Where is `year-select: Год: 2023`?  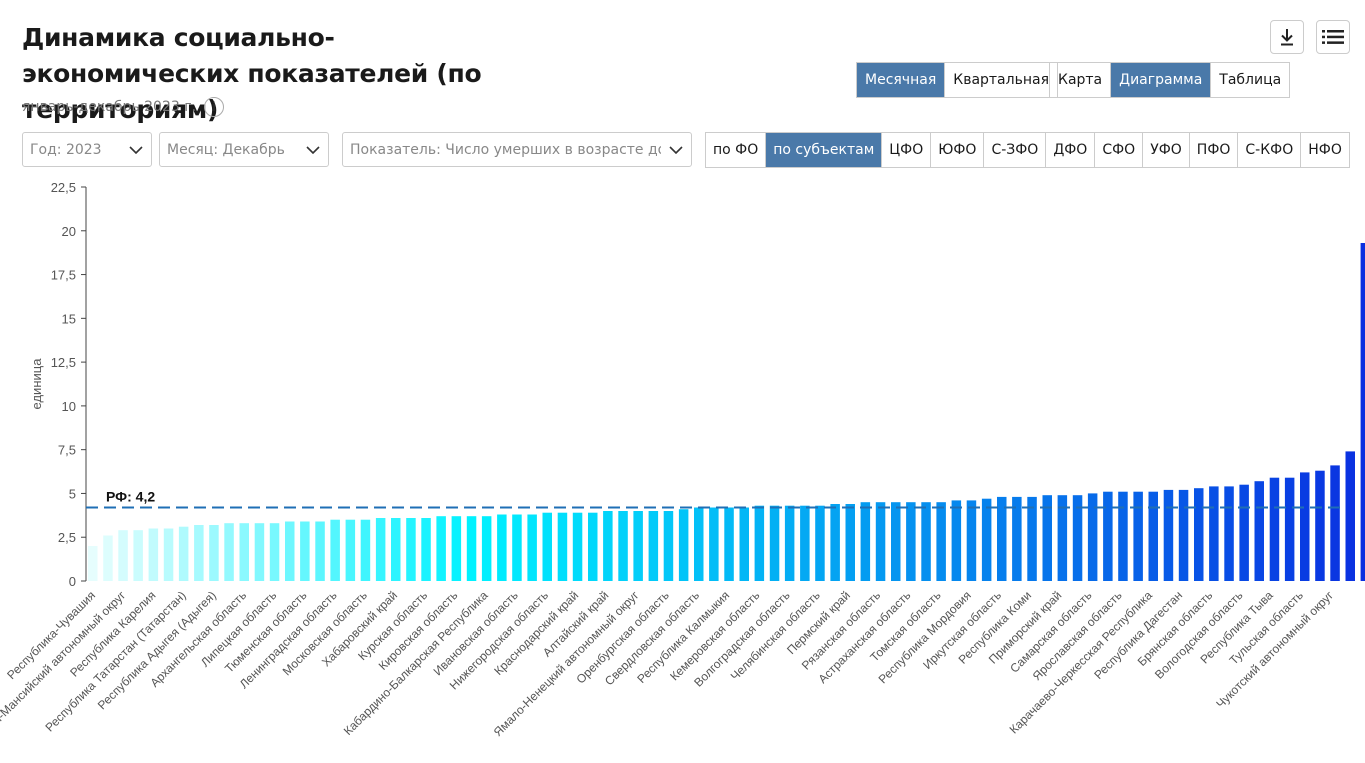 year-select: Год: 2023 is located at coordinates (87, 149).